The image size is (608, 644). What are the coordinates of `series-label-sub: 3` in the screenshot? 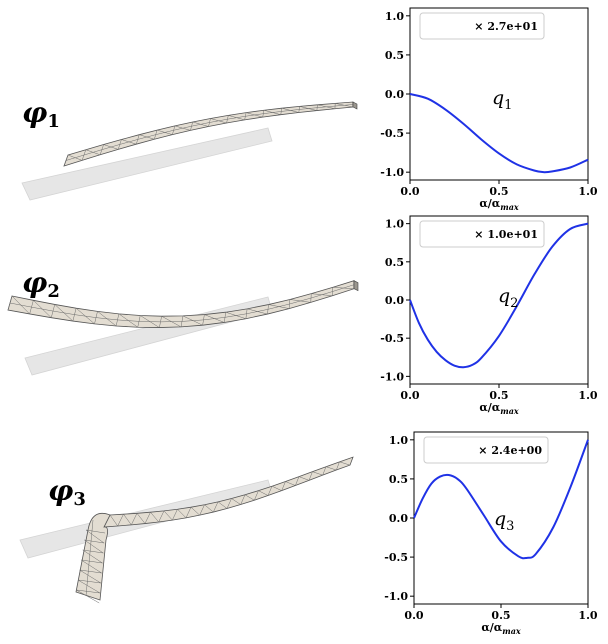 It's located at (510, 526).